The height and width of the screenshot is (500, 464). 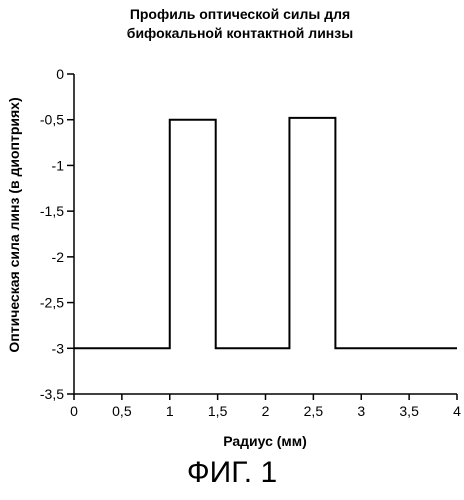 I want to click on y-axis-label: Оптическая сила линз (в диоптриях), so click(x=14, y=224).